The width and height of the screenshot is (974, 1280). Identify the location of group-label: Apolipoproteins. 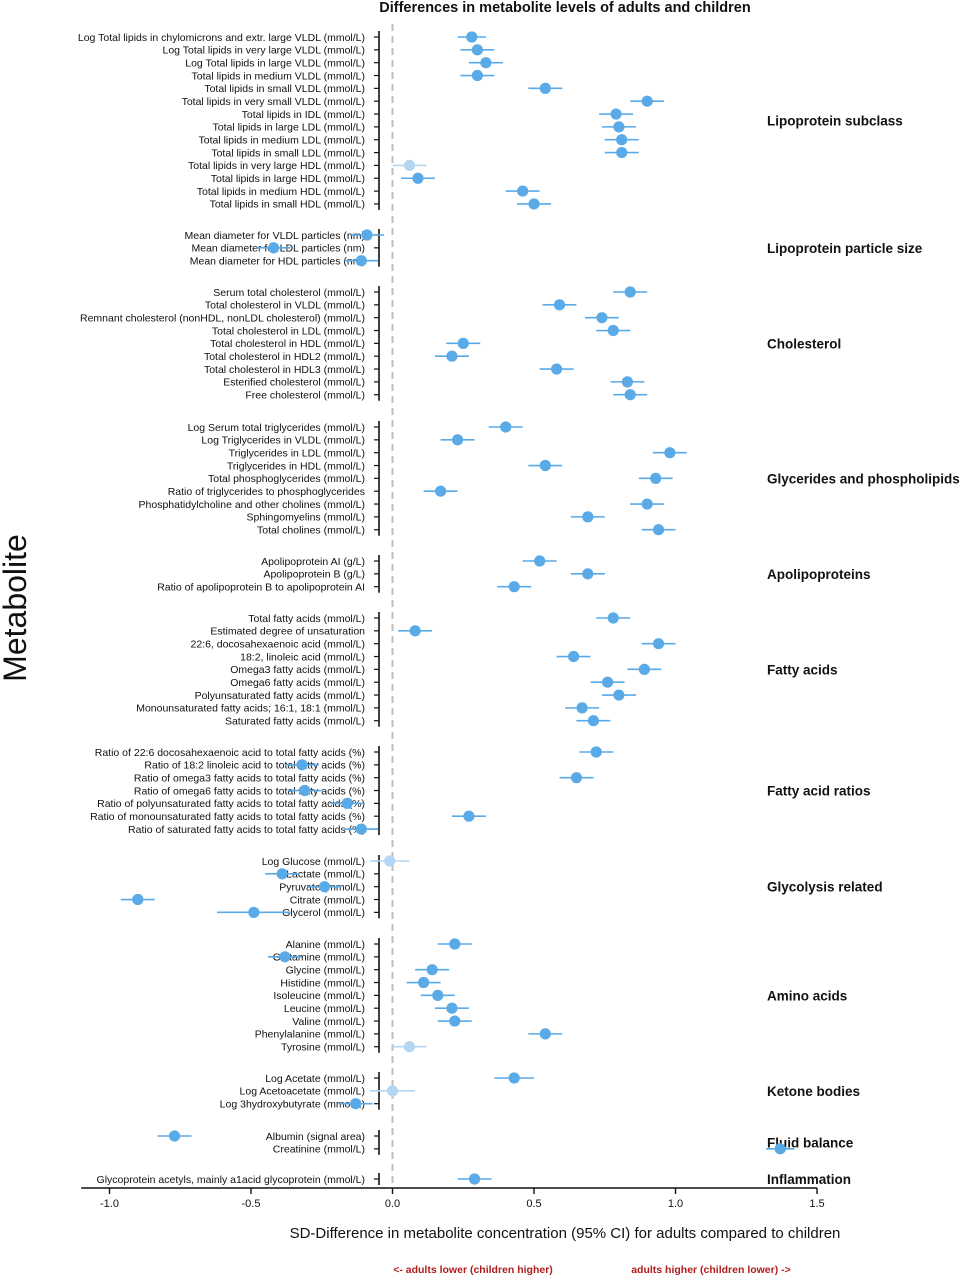
(819, 574).